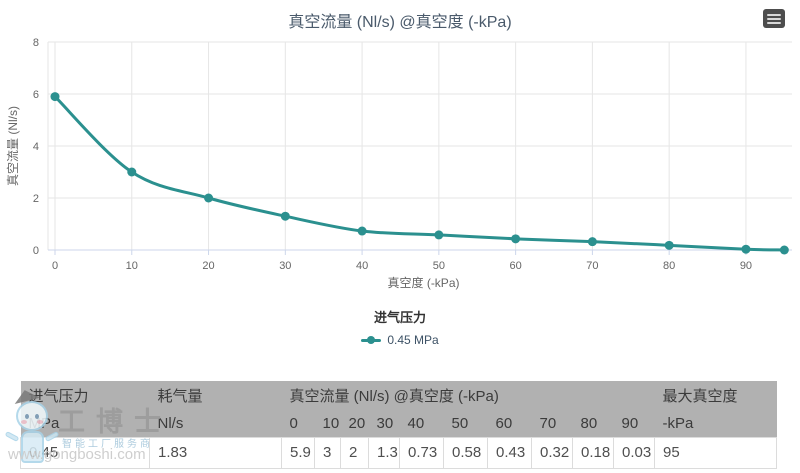 The image size is (800, 473). I want to click on x-tick-label: 40, so click(362, 266).